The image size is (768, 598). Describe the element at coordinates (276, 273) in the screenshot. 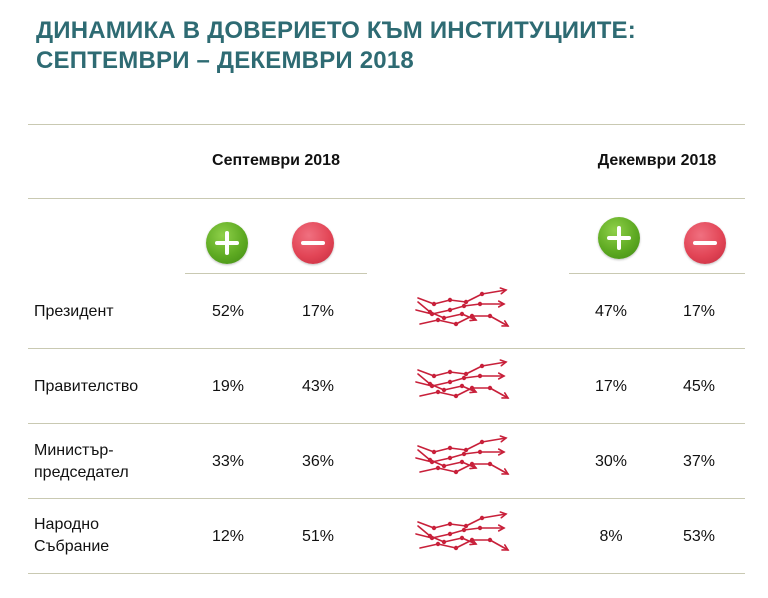

I see `divider-september-subheader` at that location.